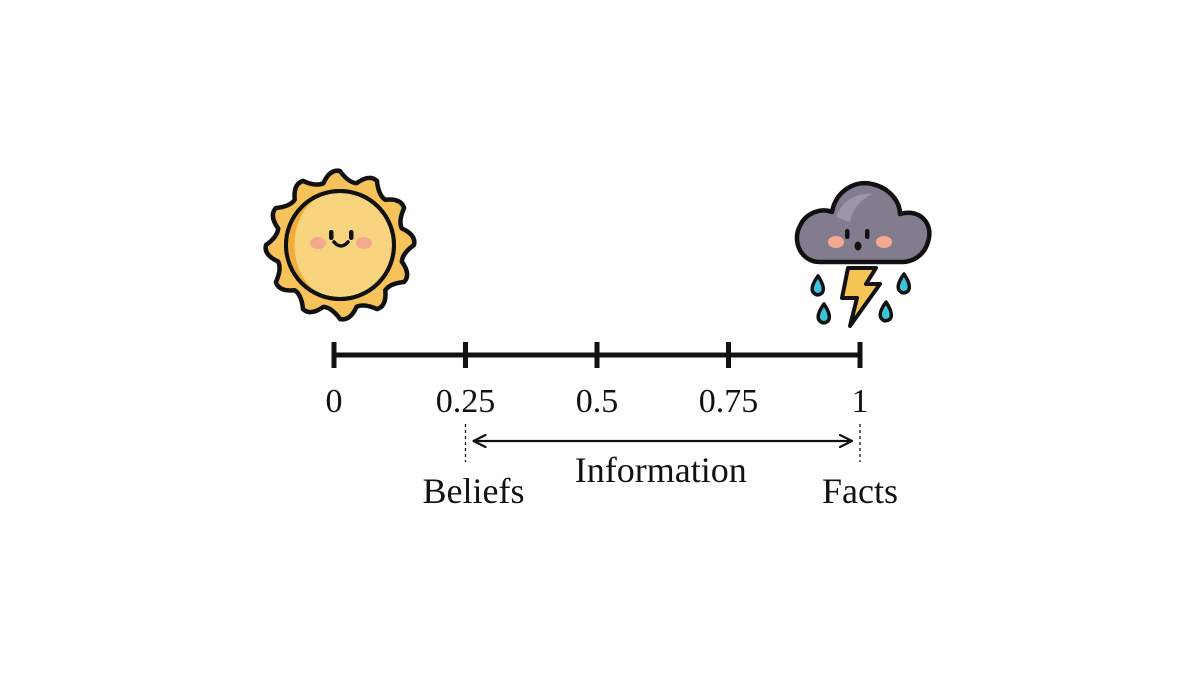 The image size is (1200, 675). I want to click on sun-right-eye, so click(351, 235).